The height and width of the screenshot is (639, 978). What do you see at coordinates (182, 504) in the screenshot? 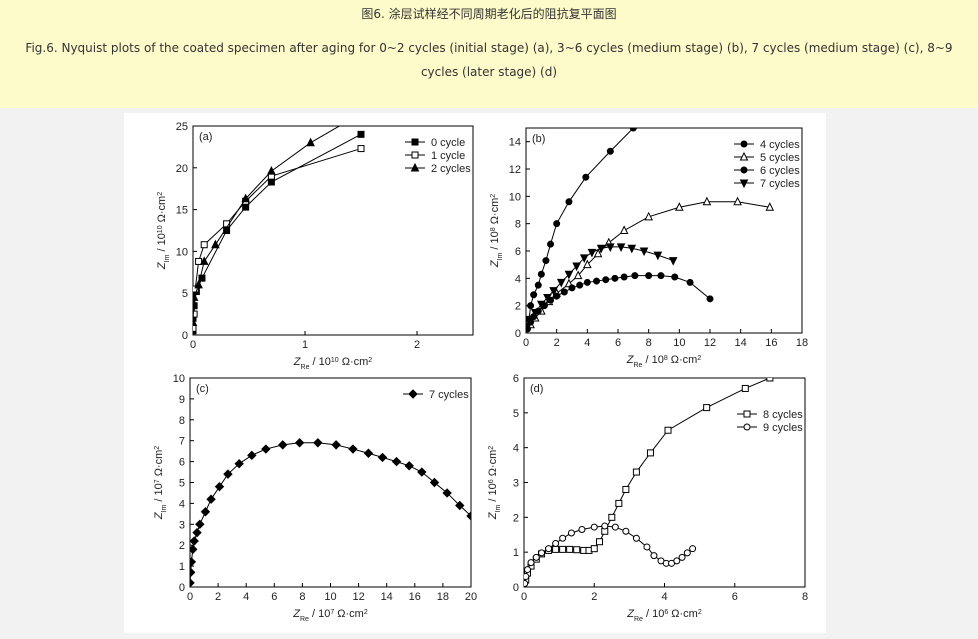
I see `y-tick-label: 4` at bounding box center [182, 504].